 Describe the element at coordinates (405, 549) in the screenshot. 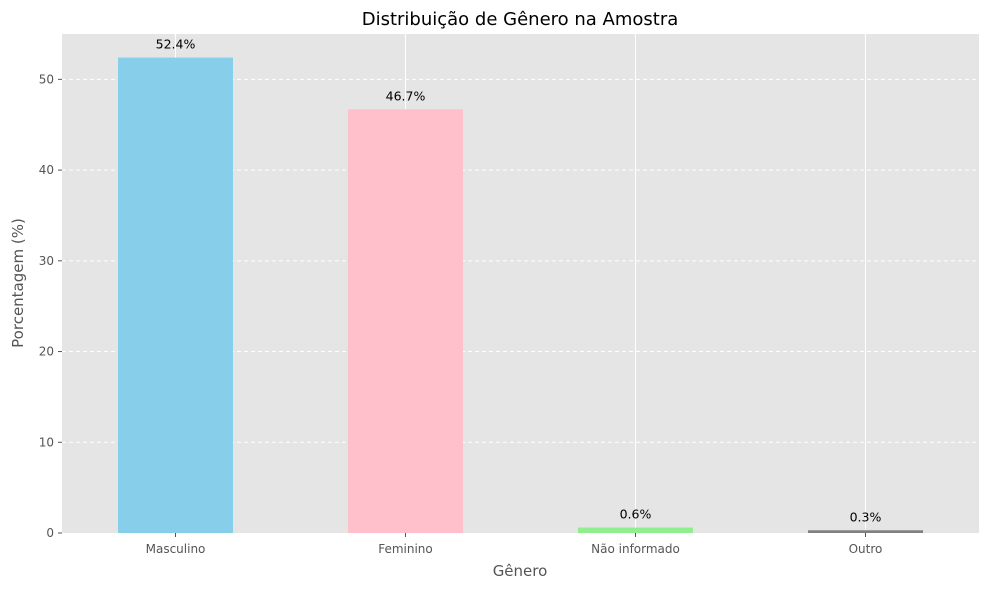

I see `x-tick-label: Feminino` at that location.